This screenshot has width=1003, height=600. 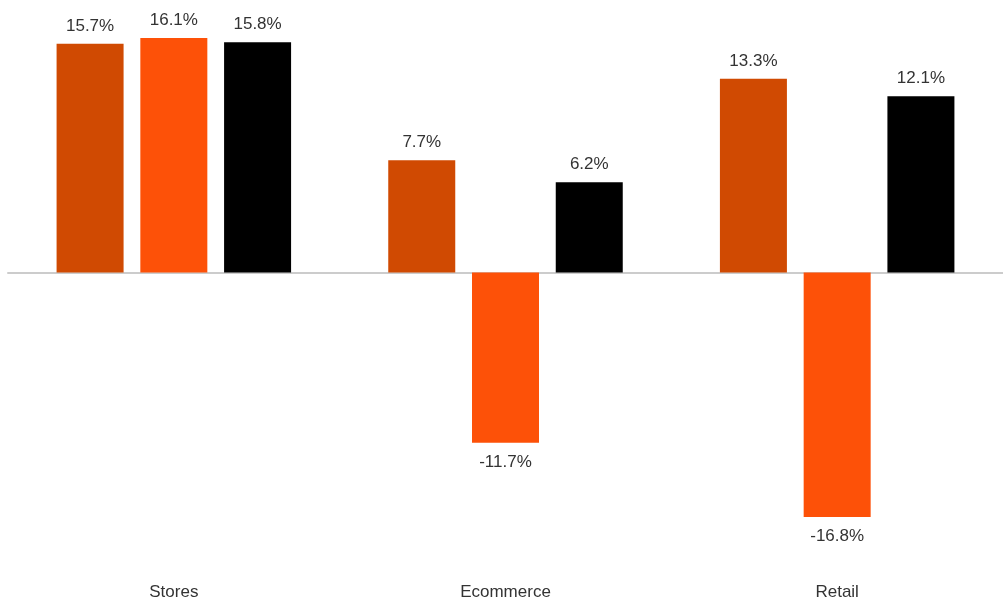 I want to click on data-label: 15.7%, so click(x=90, y=25).